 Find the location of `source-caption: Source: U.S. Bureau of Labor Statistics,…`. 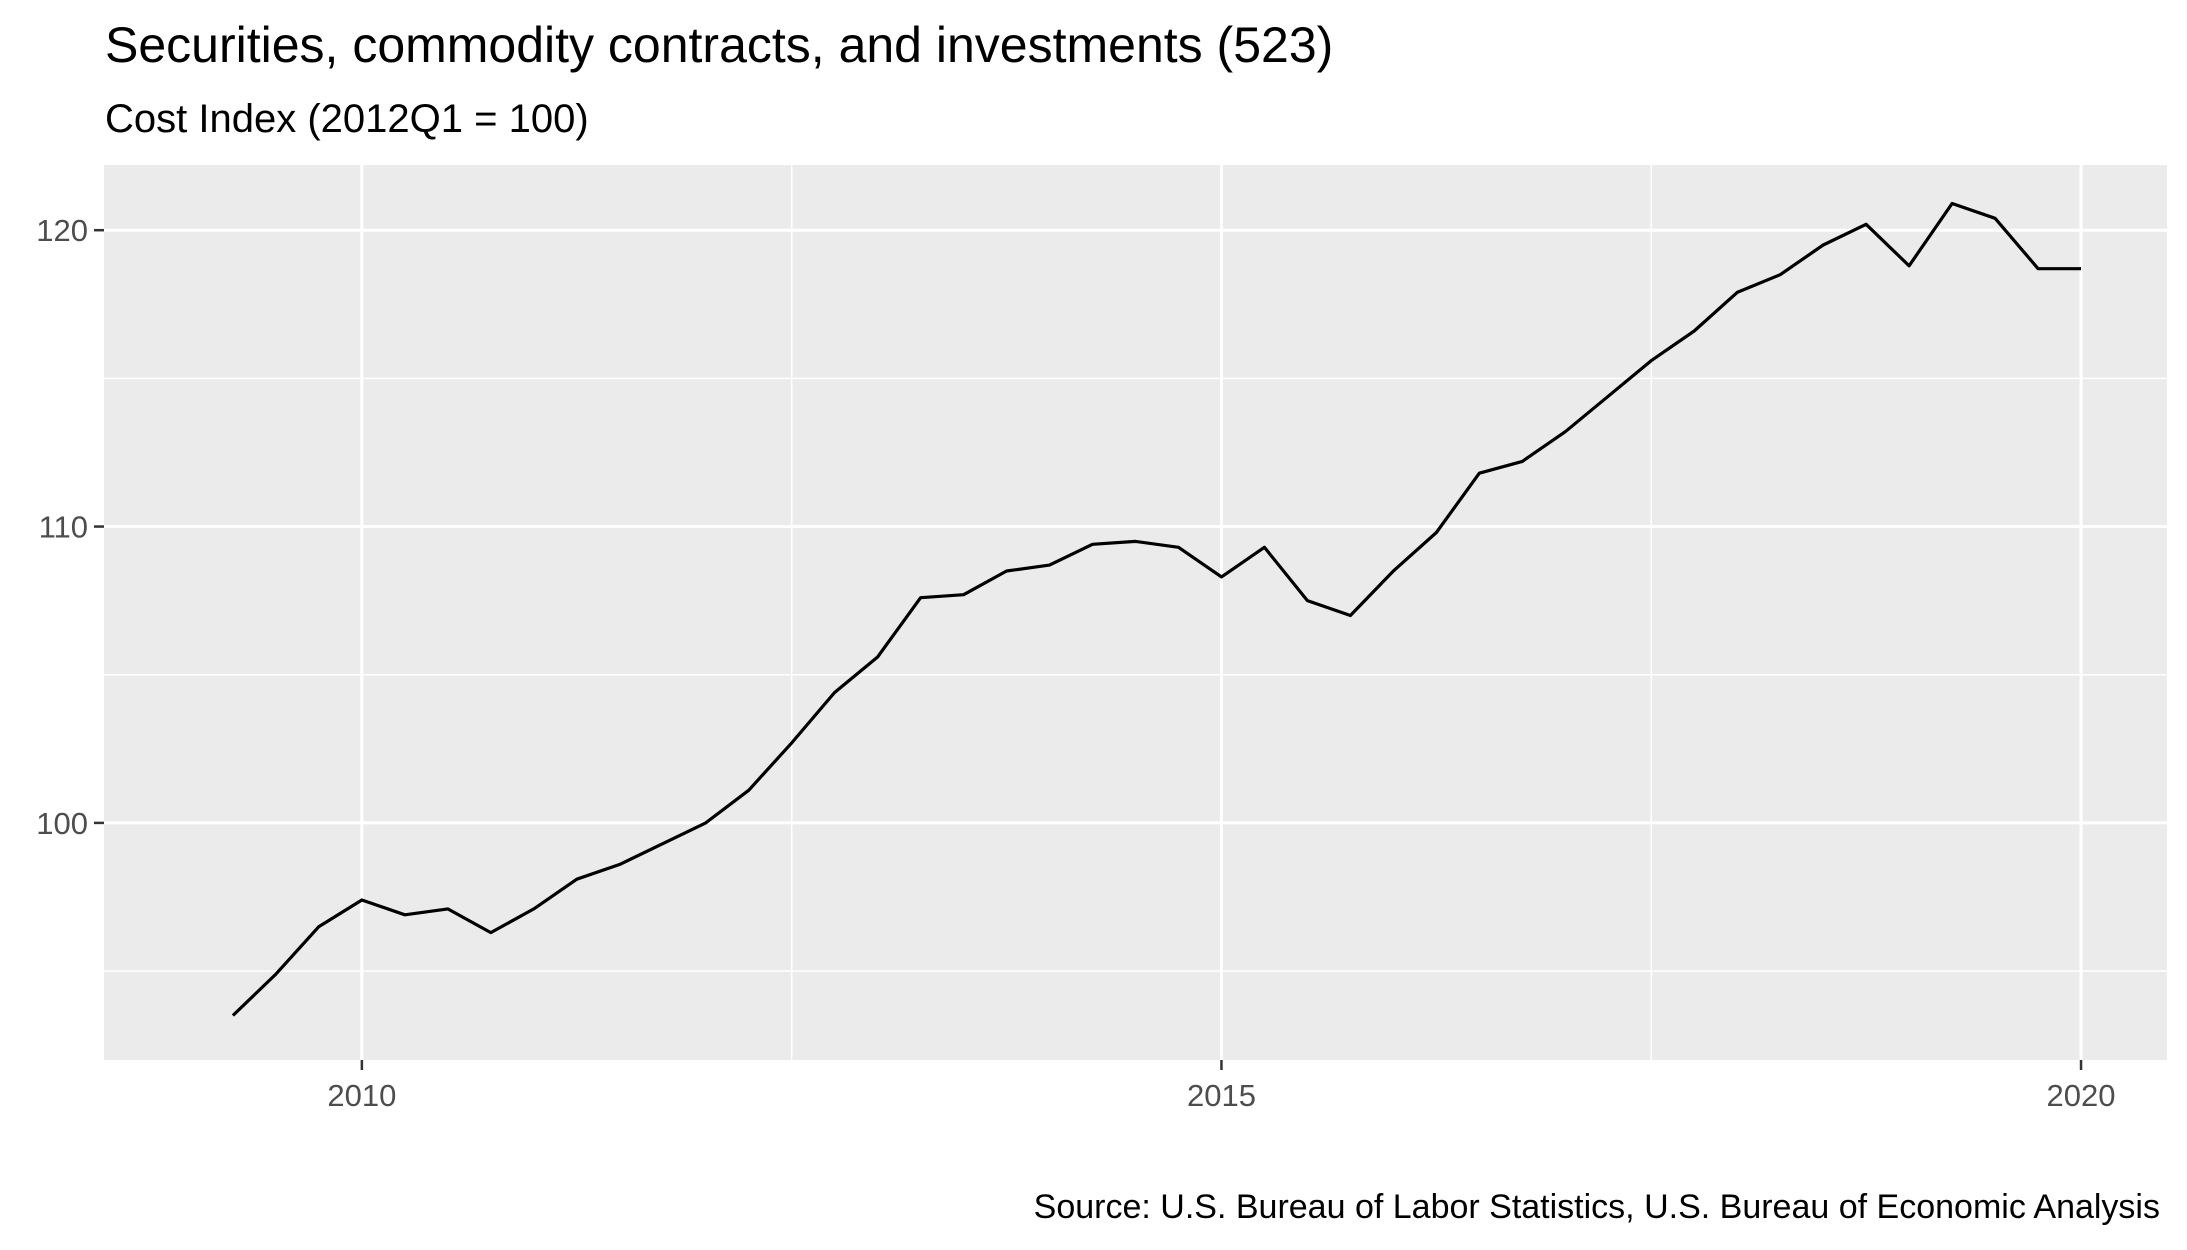

source-caption: Source: U.S. Bureau of Labor Statistics,… is located at coordinates (1597, 1207).